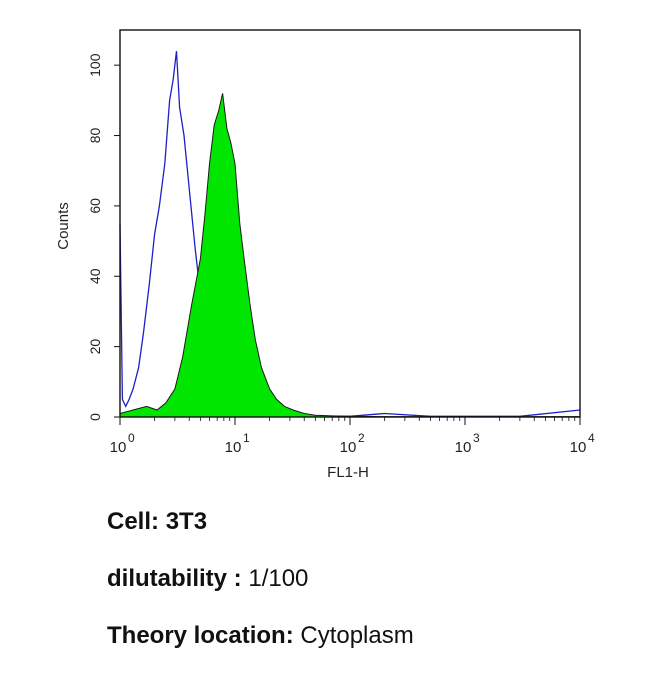 Image resolution: width=650 pixels, height=699 pixels. Describe the element at coordinates (95, 206) in the screenshot. I see `y-tick-label-3: 60` at that location.